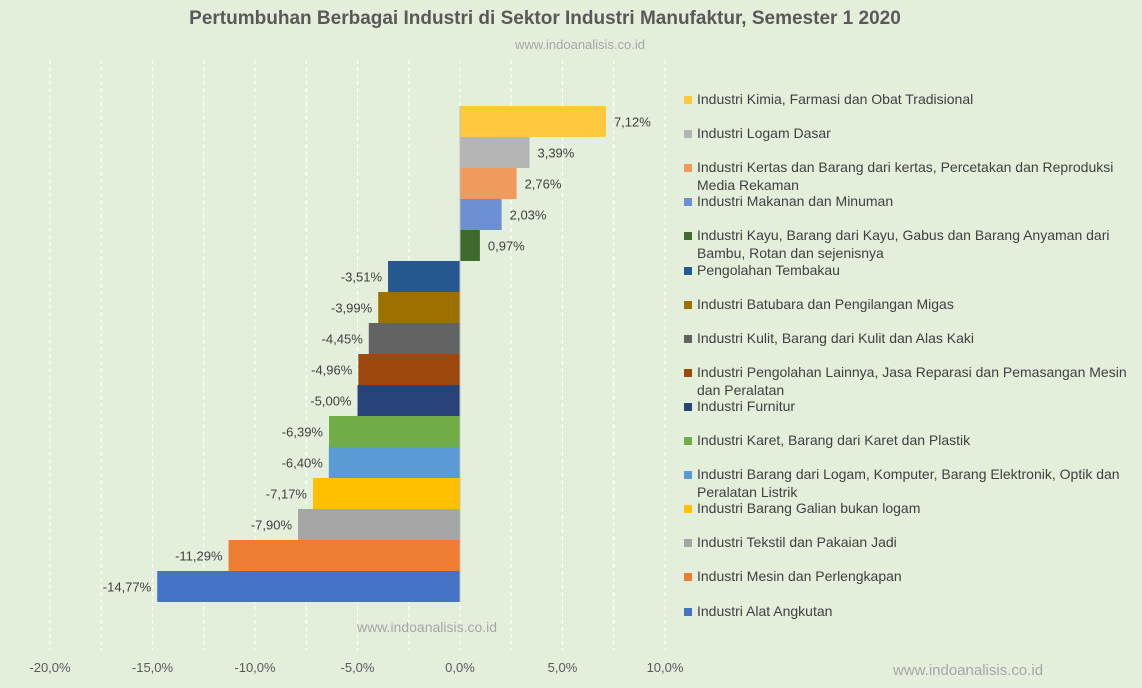 This screenshot has width=1142, height=688. Describe the element at coordinates (352, 308) in the screenshot. I see `data-label: -3,99%` at that location.